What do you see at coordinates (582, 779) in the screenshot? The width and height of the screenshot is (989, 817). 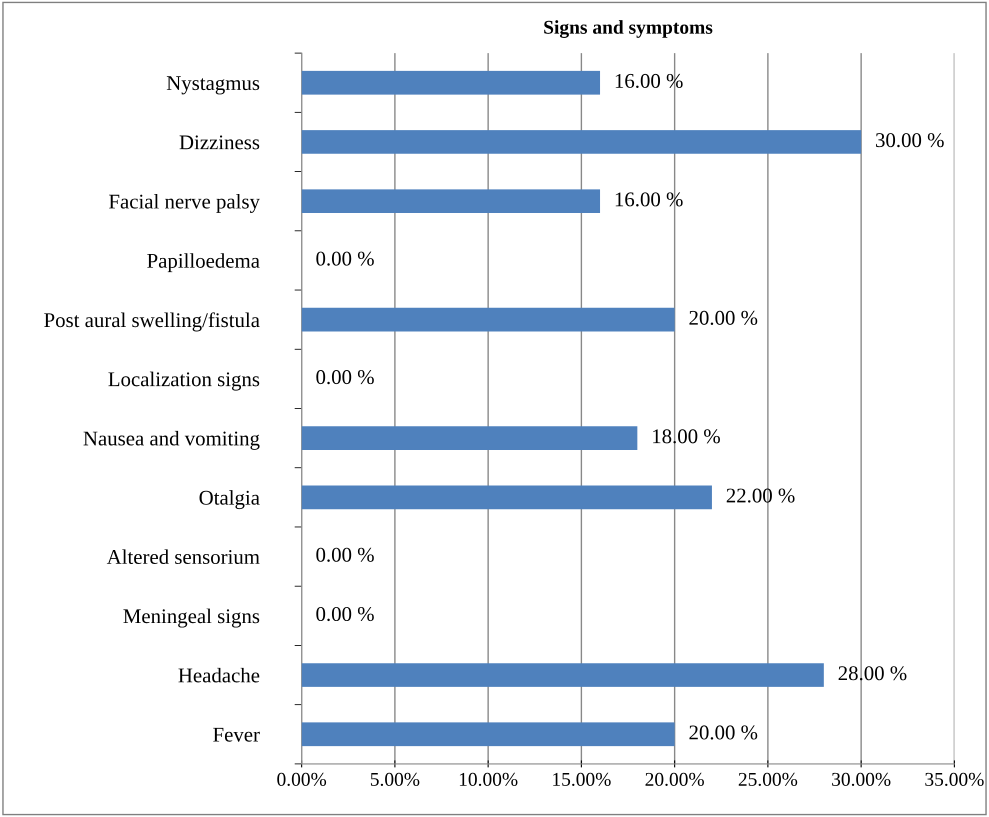 I see `x-tick-label: 15.00%` at bounding box center [582, 779].